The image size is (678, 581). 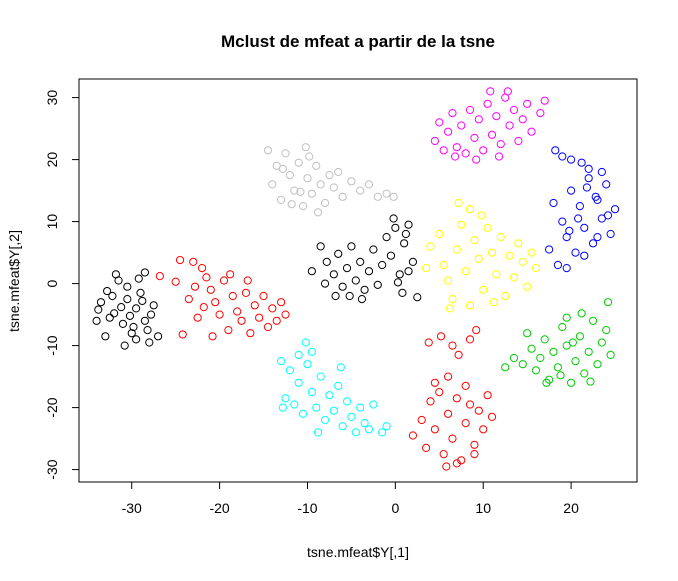 I want to click on x-tick-label: -10, so click(x=307, y=508).